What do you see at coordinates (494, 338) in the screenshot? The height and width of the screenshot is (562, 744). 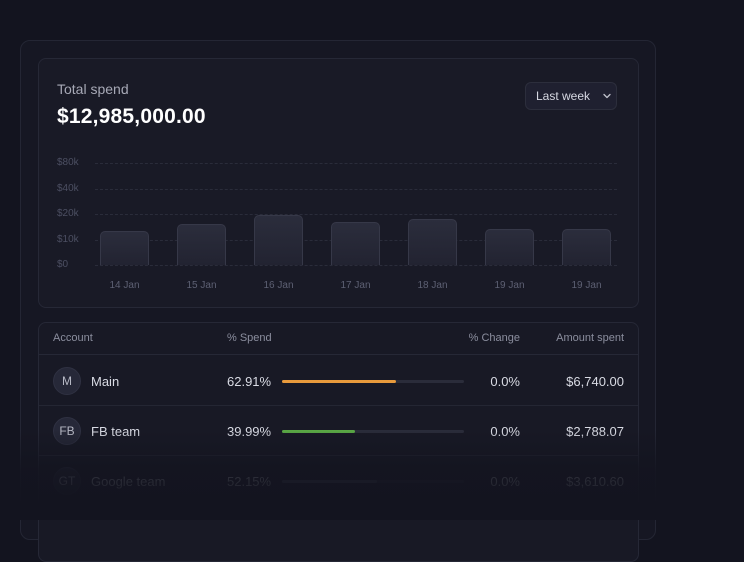 I see `header-change: % Change` at bounding box center [494, 338].